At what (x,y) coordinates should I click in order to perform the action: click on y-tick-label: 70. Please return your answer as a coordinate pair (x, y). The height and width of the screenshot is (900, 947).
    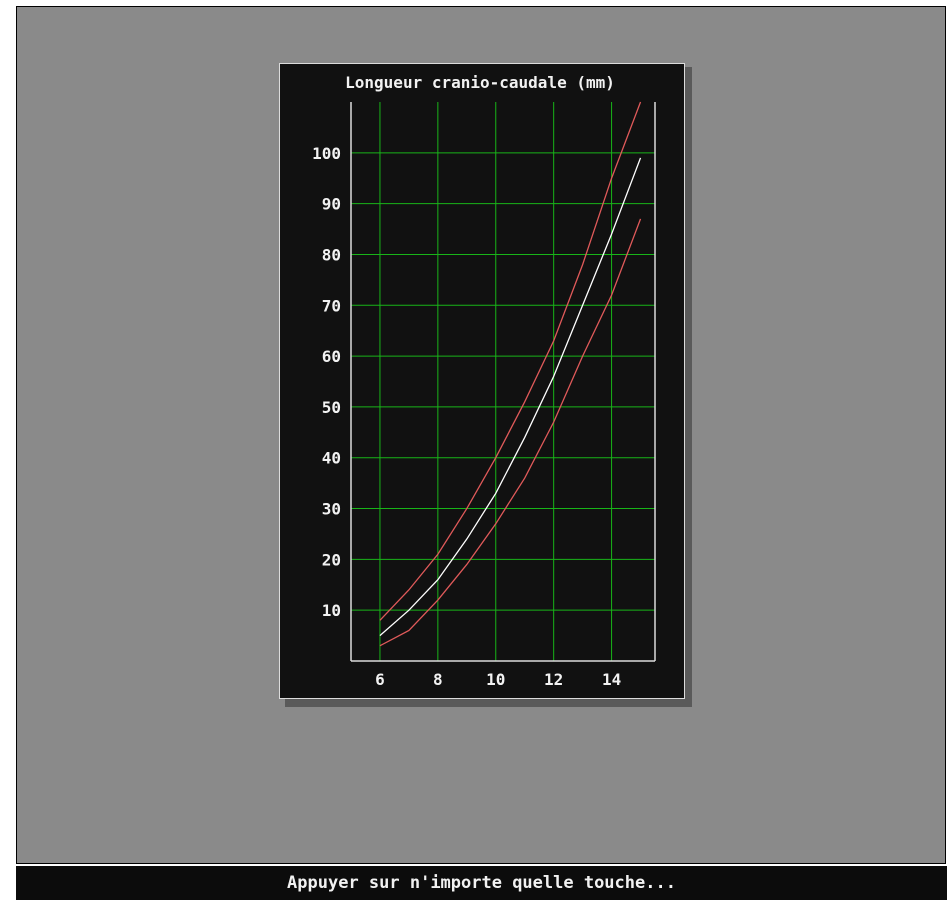
    Looking at the image, I should click on (331, 305).